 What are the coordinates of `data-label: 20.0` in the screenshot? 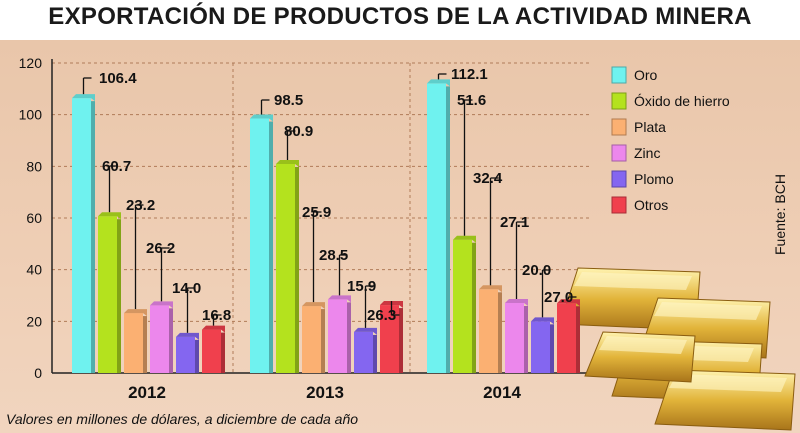 It's located at (536, 270).